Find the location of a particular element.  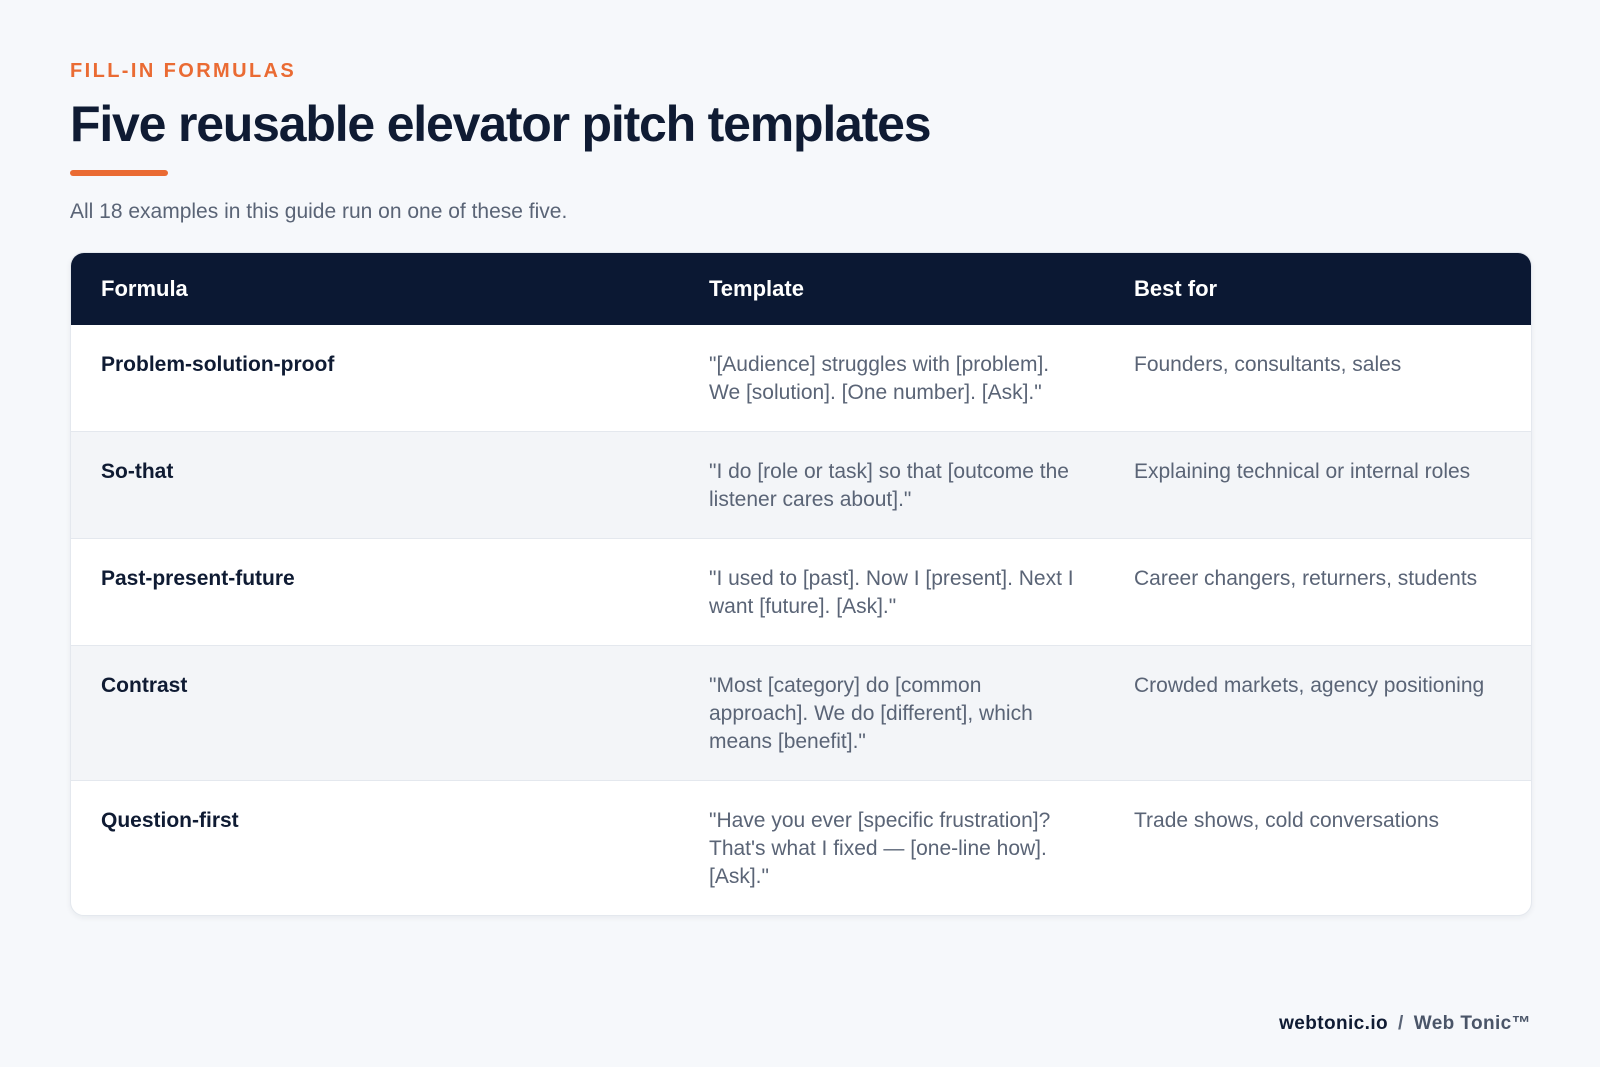

formula-cell: Past-present-future is located at coordinates (375, 592).